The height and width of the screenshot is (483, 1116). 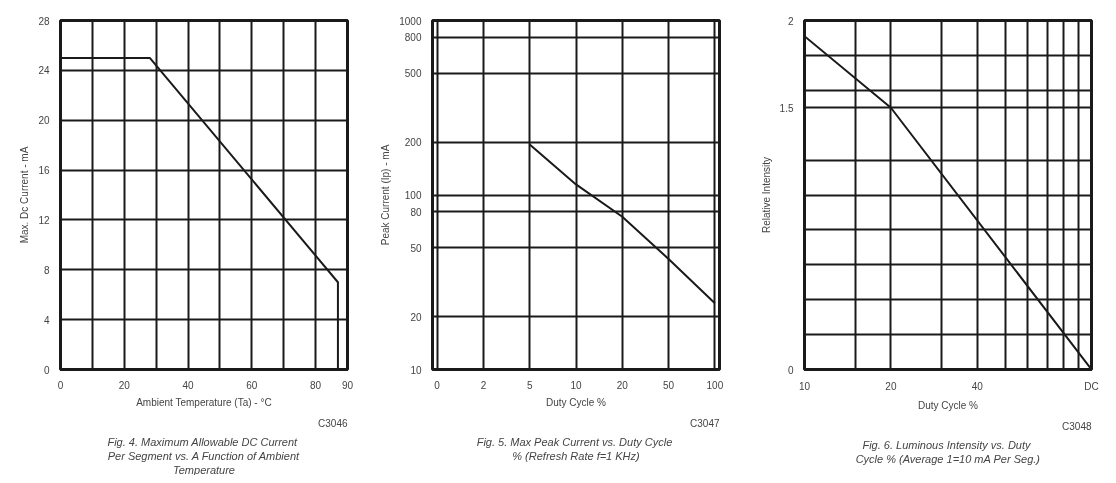 I want to click on y-tick-label: 1000, so click(x=410, y=21).